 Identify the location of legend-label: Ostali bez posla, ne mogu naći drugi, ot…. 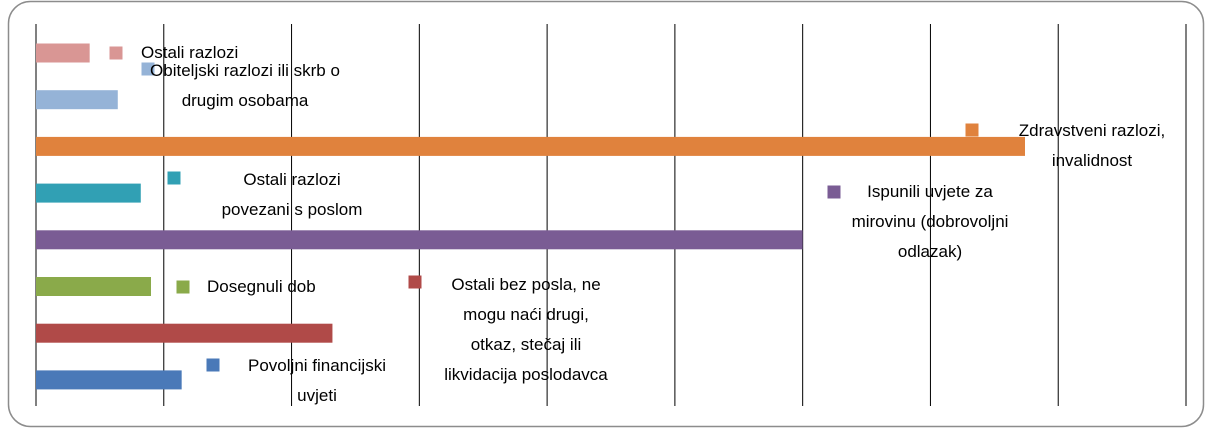
(526, 329).